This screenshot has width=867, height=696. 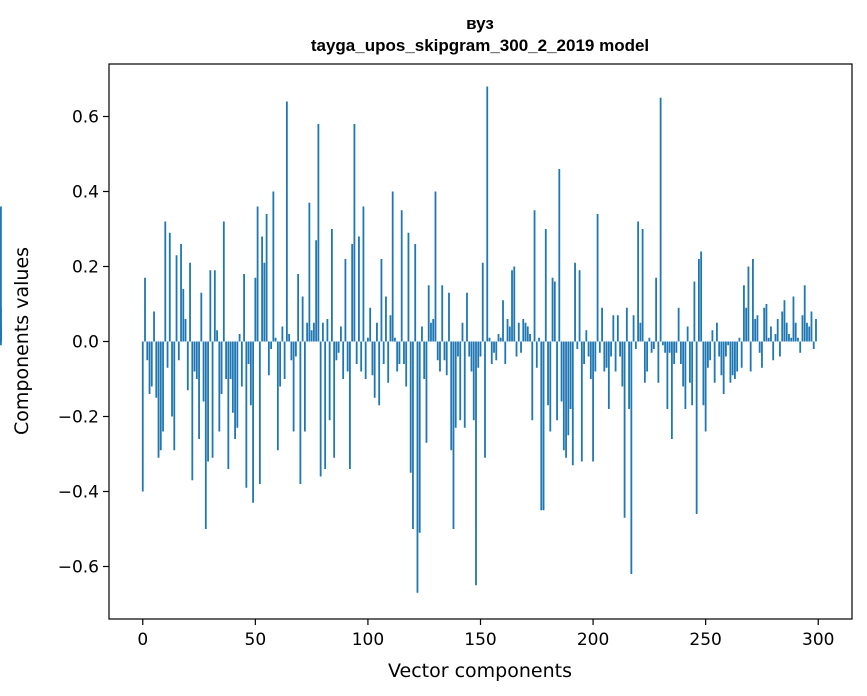 I want to click on x-tick-label: 300, so click(x=818, y=640).